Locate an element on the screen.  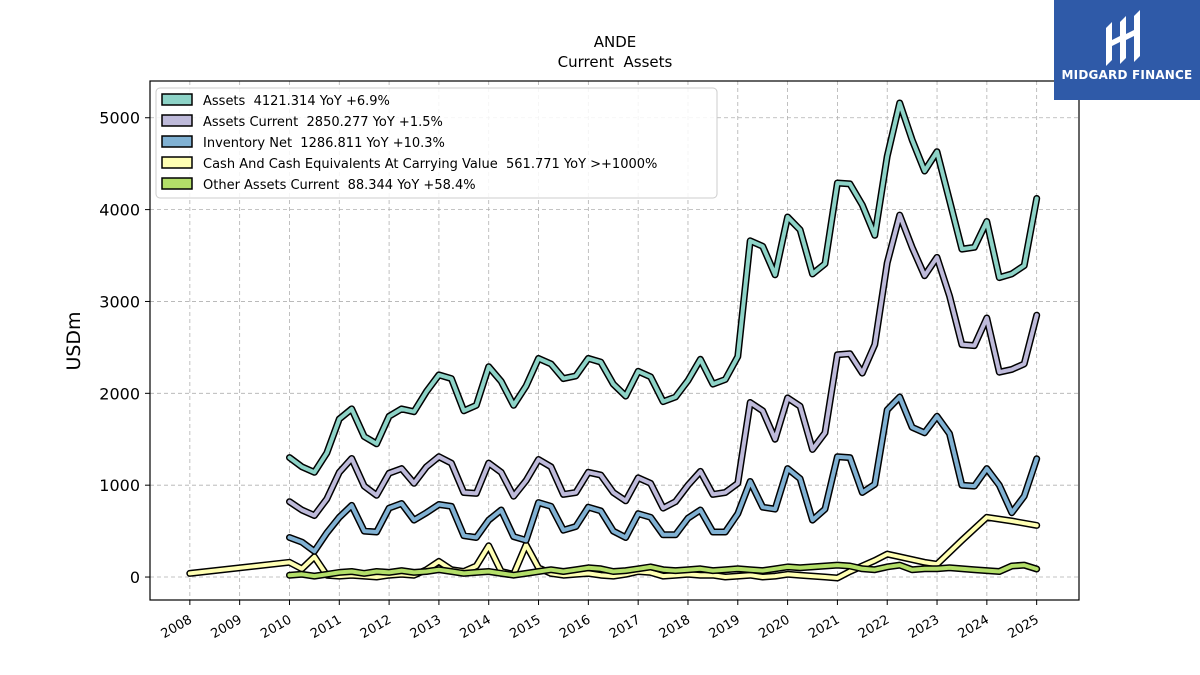
logo-text: MIDGARD FINANCE is located at coordinates (1127, 75).